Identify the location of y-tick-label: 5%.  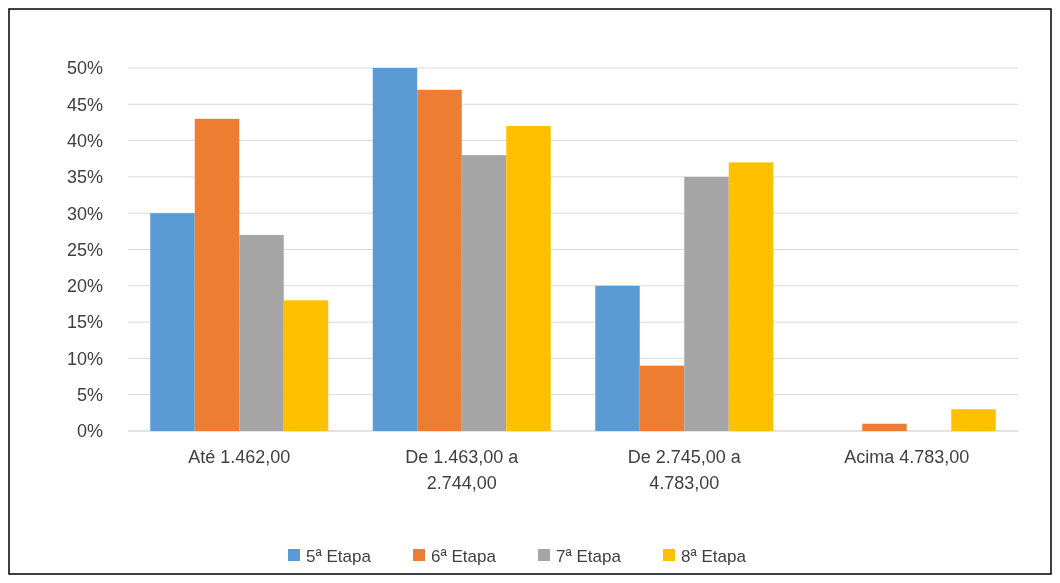
(89, 395).